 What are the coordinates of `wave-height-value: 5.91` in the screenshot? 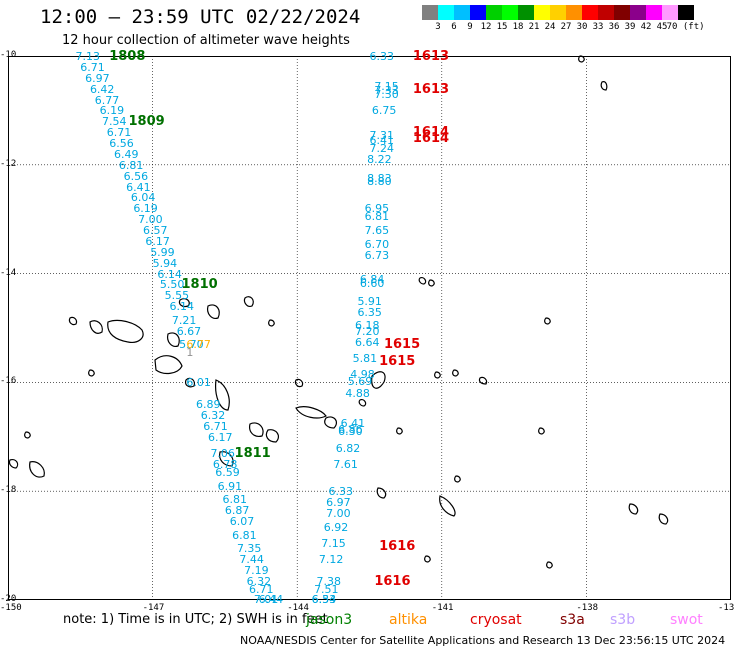 It's located at (369, 301).